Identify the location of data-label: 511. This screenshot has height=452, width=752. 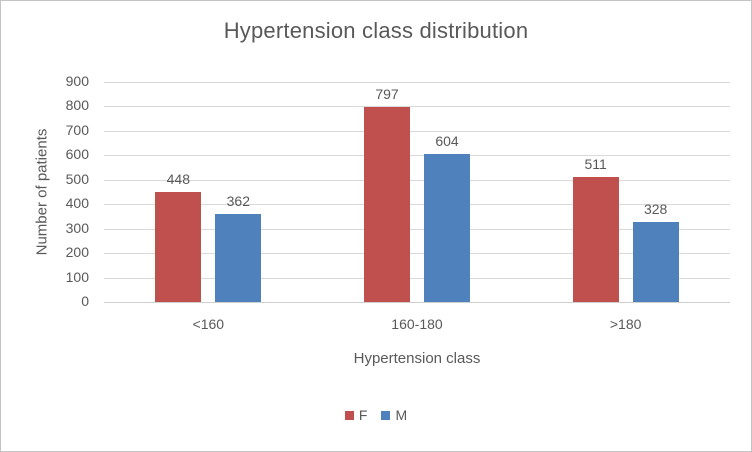
(595, 164).